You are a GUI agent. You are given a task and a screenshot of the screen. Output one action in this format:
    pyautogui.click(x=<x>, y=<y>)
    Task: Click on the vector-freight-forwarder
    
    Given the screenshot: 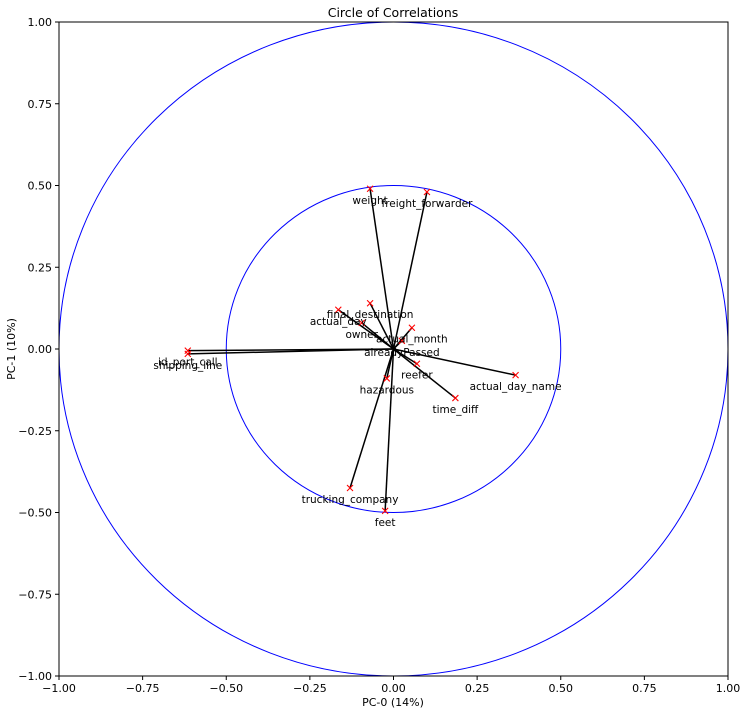 What is the action you would take?
    pyautogui.click(x=410, y=270)
    